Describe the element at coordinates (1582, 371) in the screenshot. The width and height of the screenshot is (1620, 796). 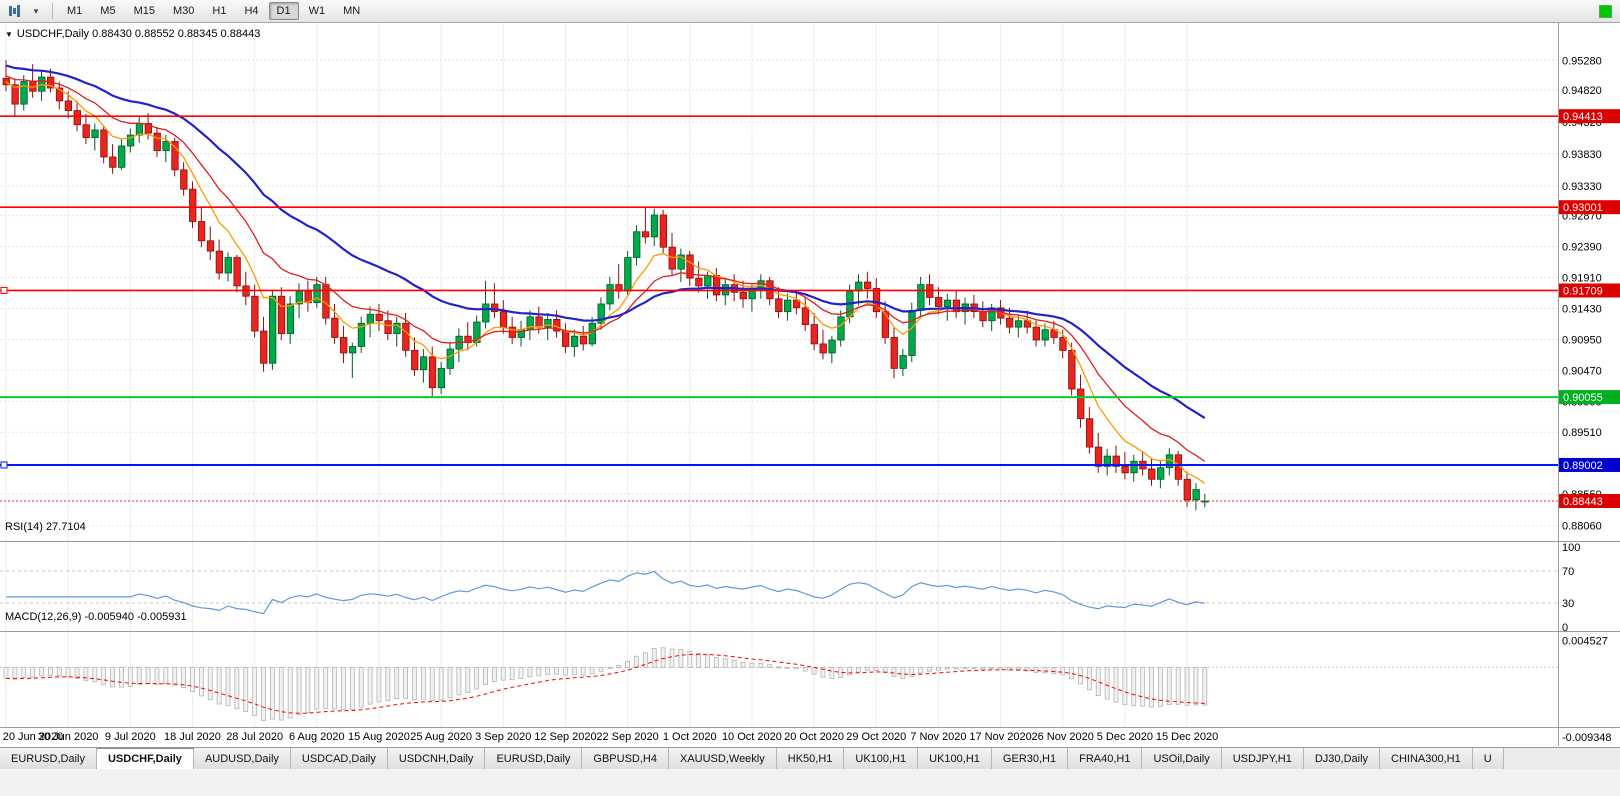
I see `svg-text: 0.90470` at that location.